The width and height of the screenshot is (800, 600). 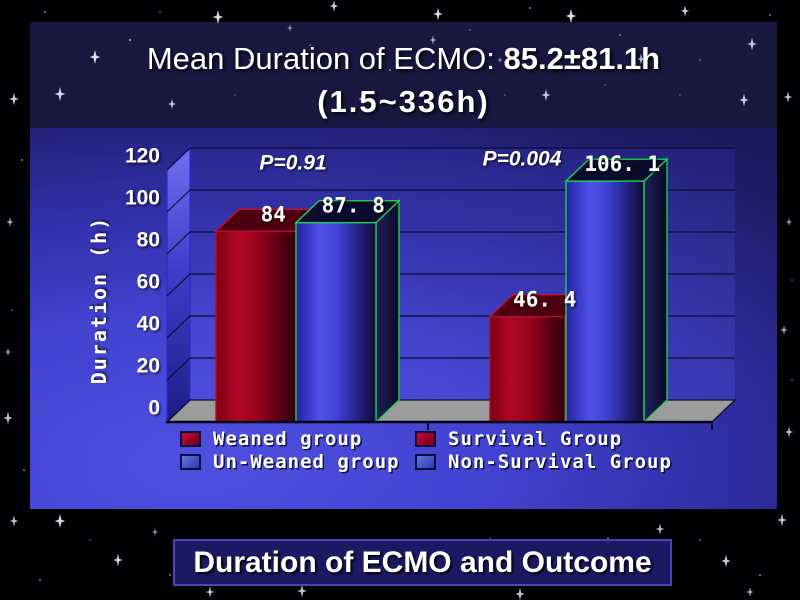 I want to click on legend-item: Un-Weaned group, so click(x=297, y=462).